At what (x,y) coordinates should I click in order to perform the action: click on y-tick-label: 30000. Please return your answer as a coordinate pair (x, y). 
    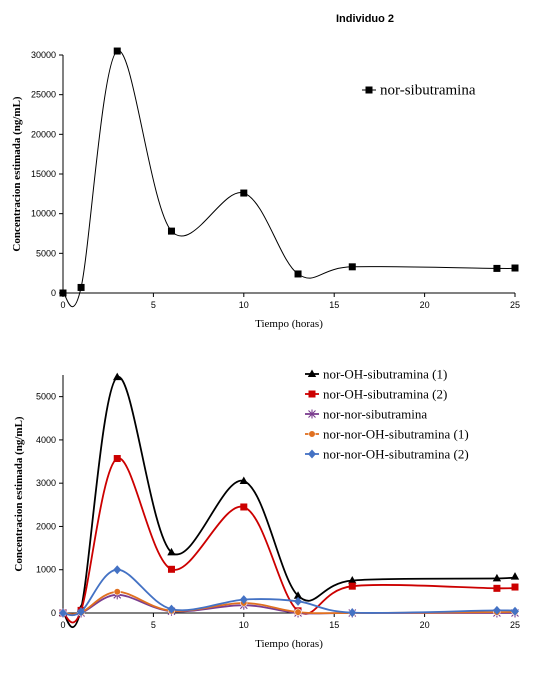
    Looking at the image, I should click on (43, 55).